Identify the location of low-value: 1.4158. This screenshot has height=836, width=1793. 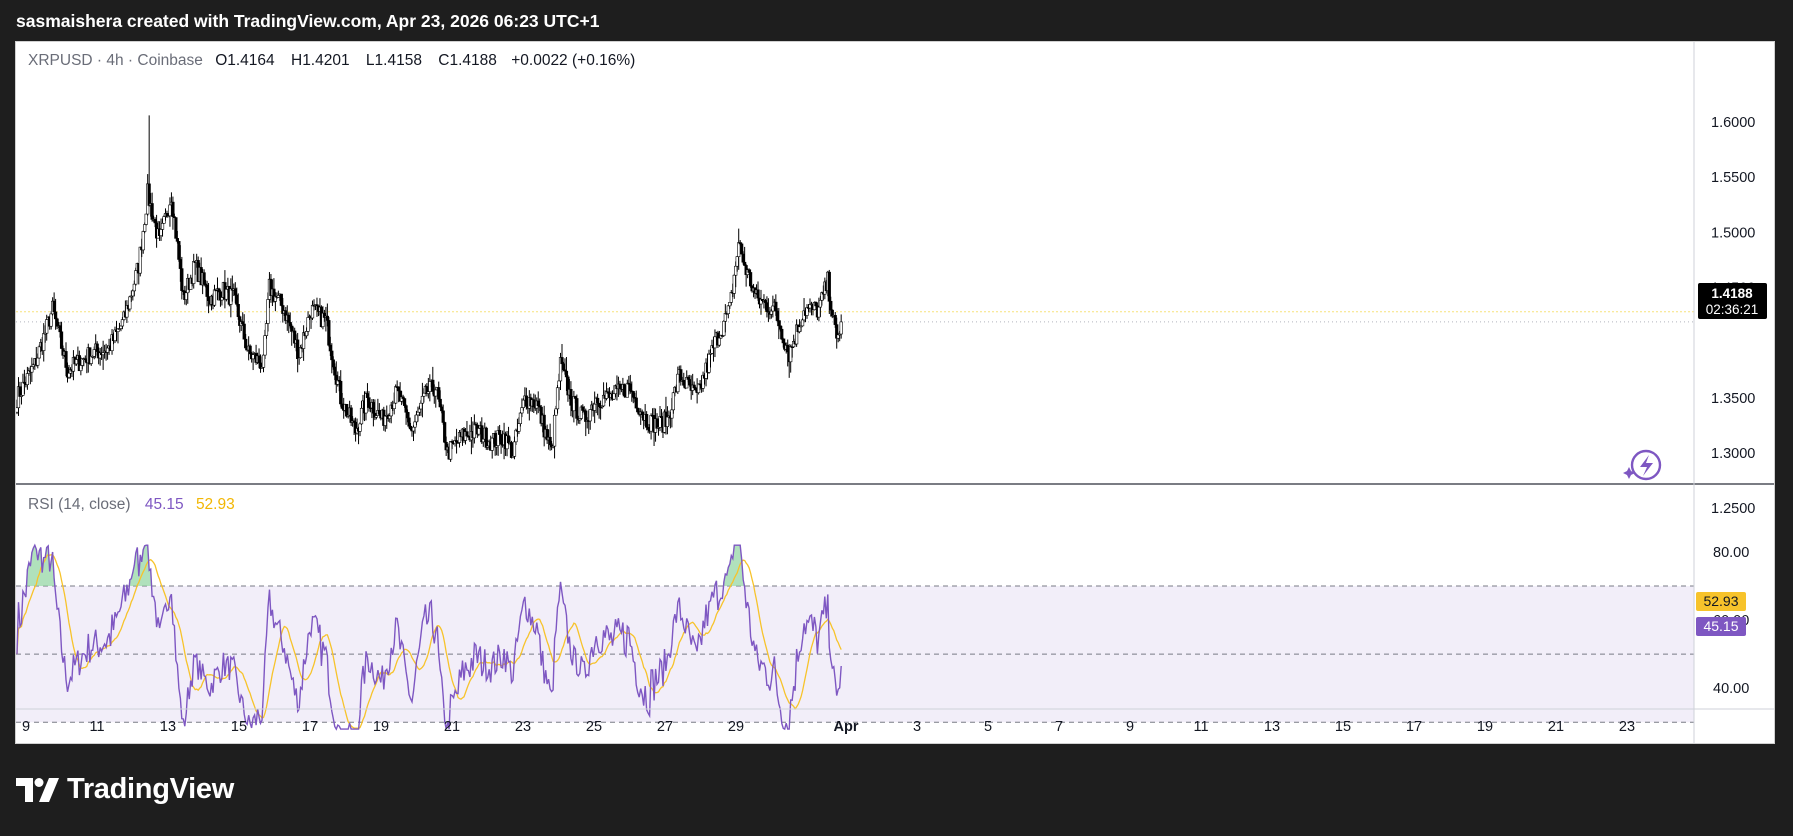
(398, 60).